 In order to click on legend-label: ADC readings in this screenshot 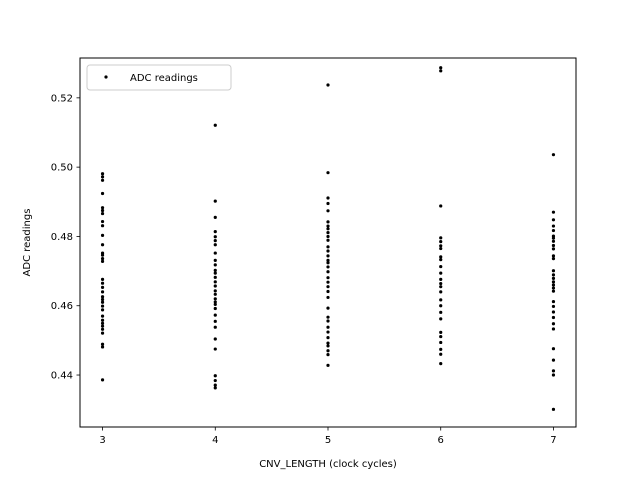, I will do `click(164, 78)`.